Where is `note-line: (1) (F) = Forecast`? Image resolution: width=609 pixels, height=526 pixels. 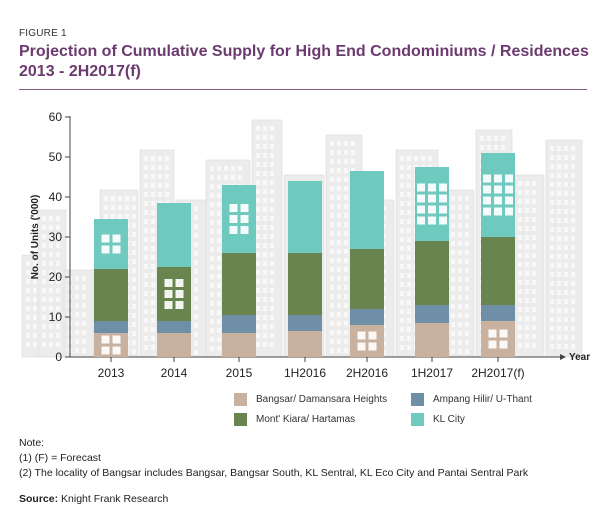
note-line: (1) (F) = Forecast is located at coordinates (60, 458).